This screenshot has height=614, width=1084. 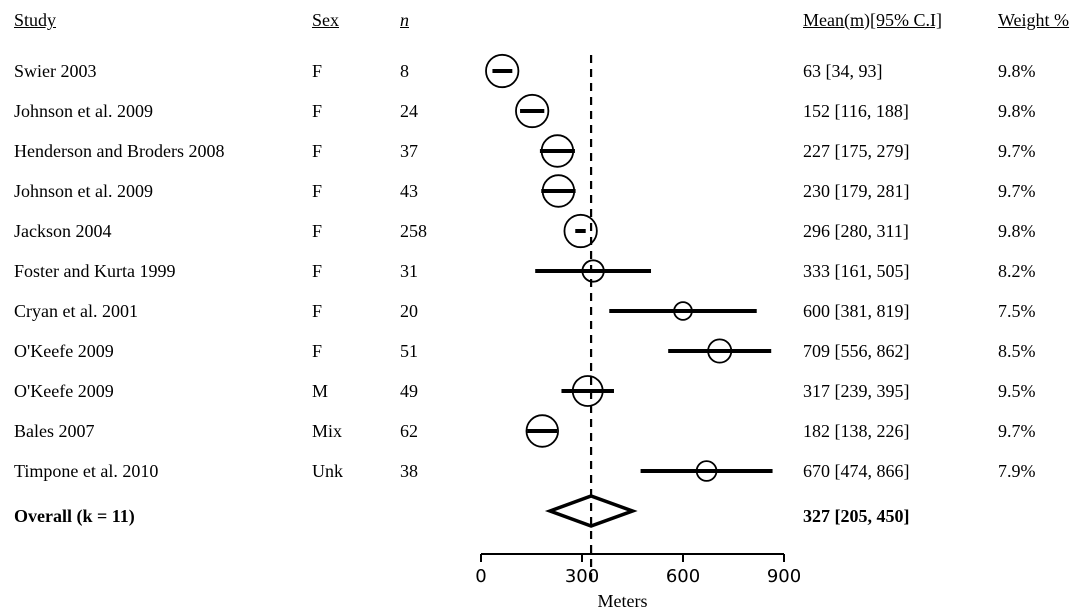 I want to click on overall-diamond, so click(x=591, y=511).